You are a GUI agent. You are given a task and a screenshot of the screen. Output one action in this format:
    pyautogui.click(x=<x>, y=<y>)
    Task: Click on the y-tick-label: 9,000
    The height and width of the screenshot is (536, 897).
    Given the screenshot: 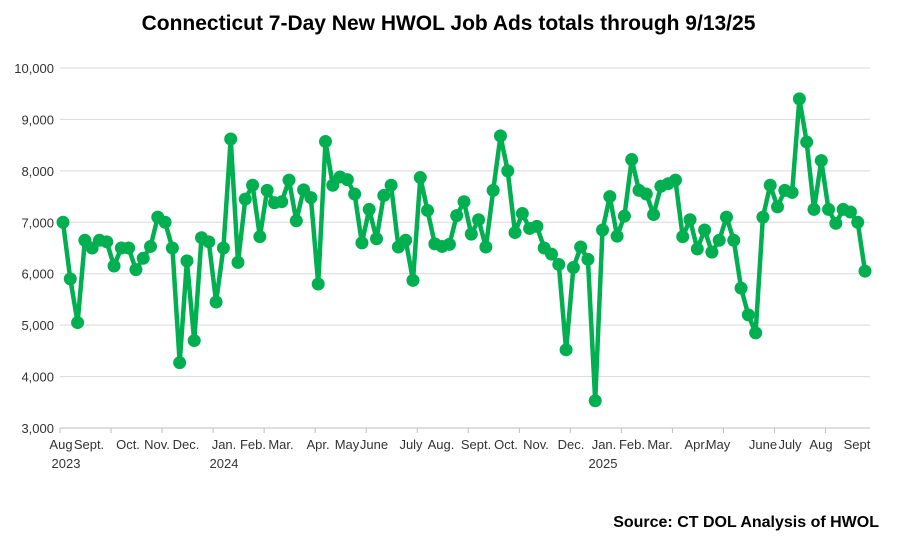 What is the action you would take?
    pyautogui.click(x=37, y=119)
    